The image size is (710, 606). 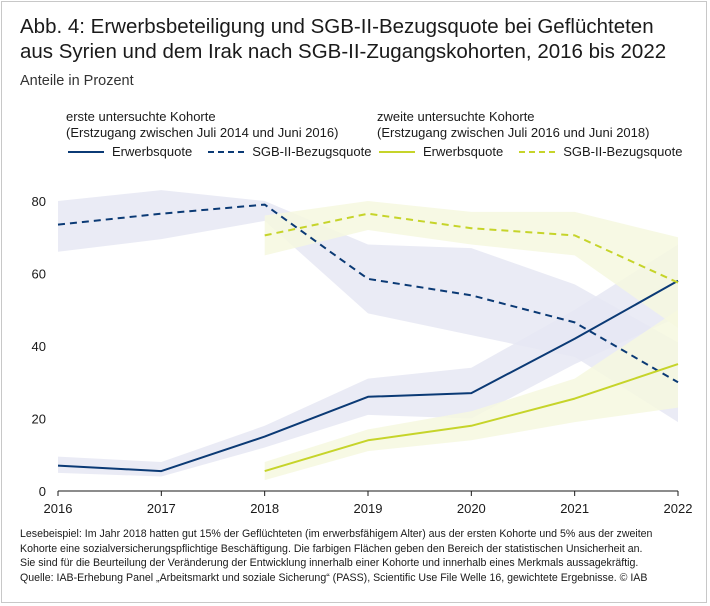 I want to click on x-tick-label: 2019, so click(x=368, y=508).